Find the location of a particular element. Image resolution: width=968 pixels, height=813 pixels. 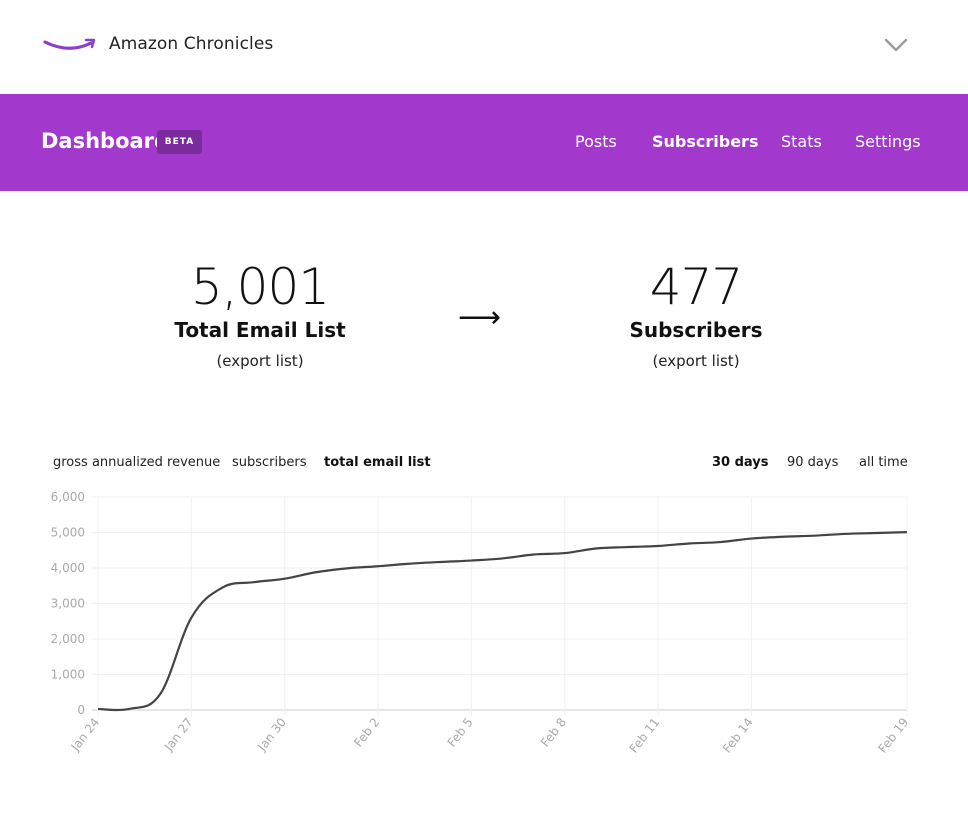

nav-link-stats: Stats is located at coordinates (801, 141).